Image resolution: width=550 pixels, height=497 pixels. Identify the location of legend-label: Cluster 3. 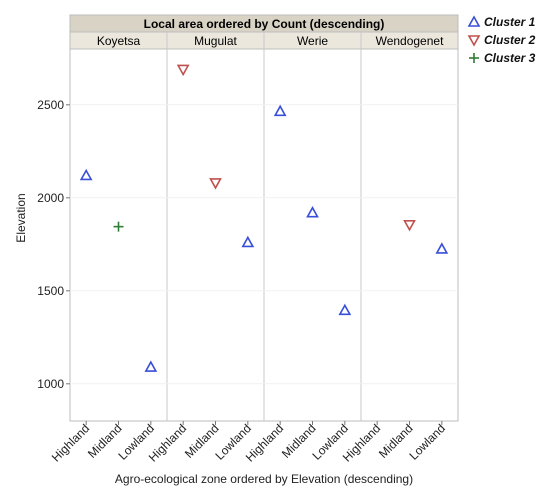
(510, 58).